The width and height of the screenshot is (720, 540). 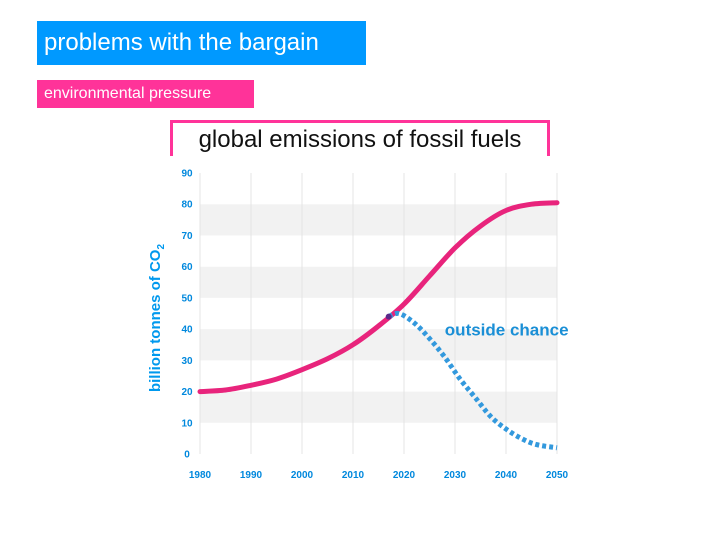 I want to click on y-tick-label: 10, so click(x=187, y=423).